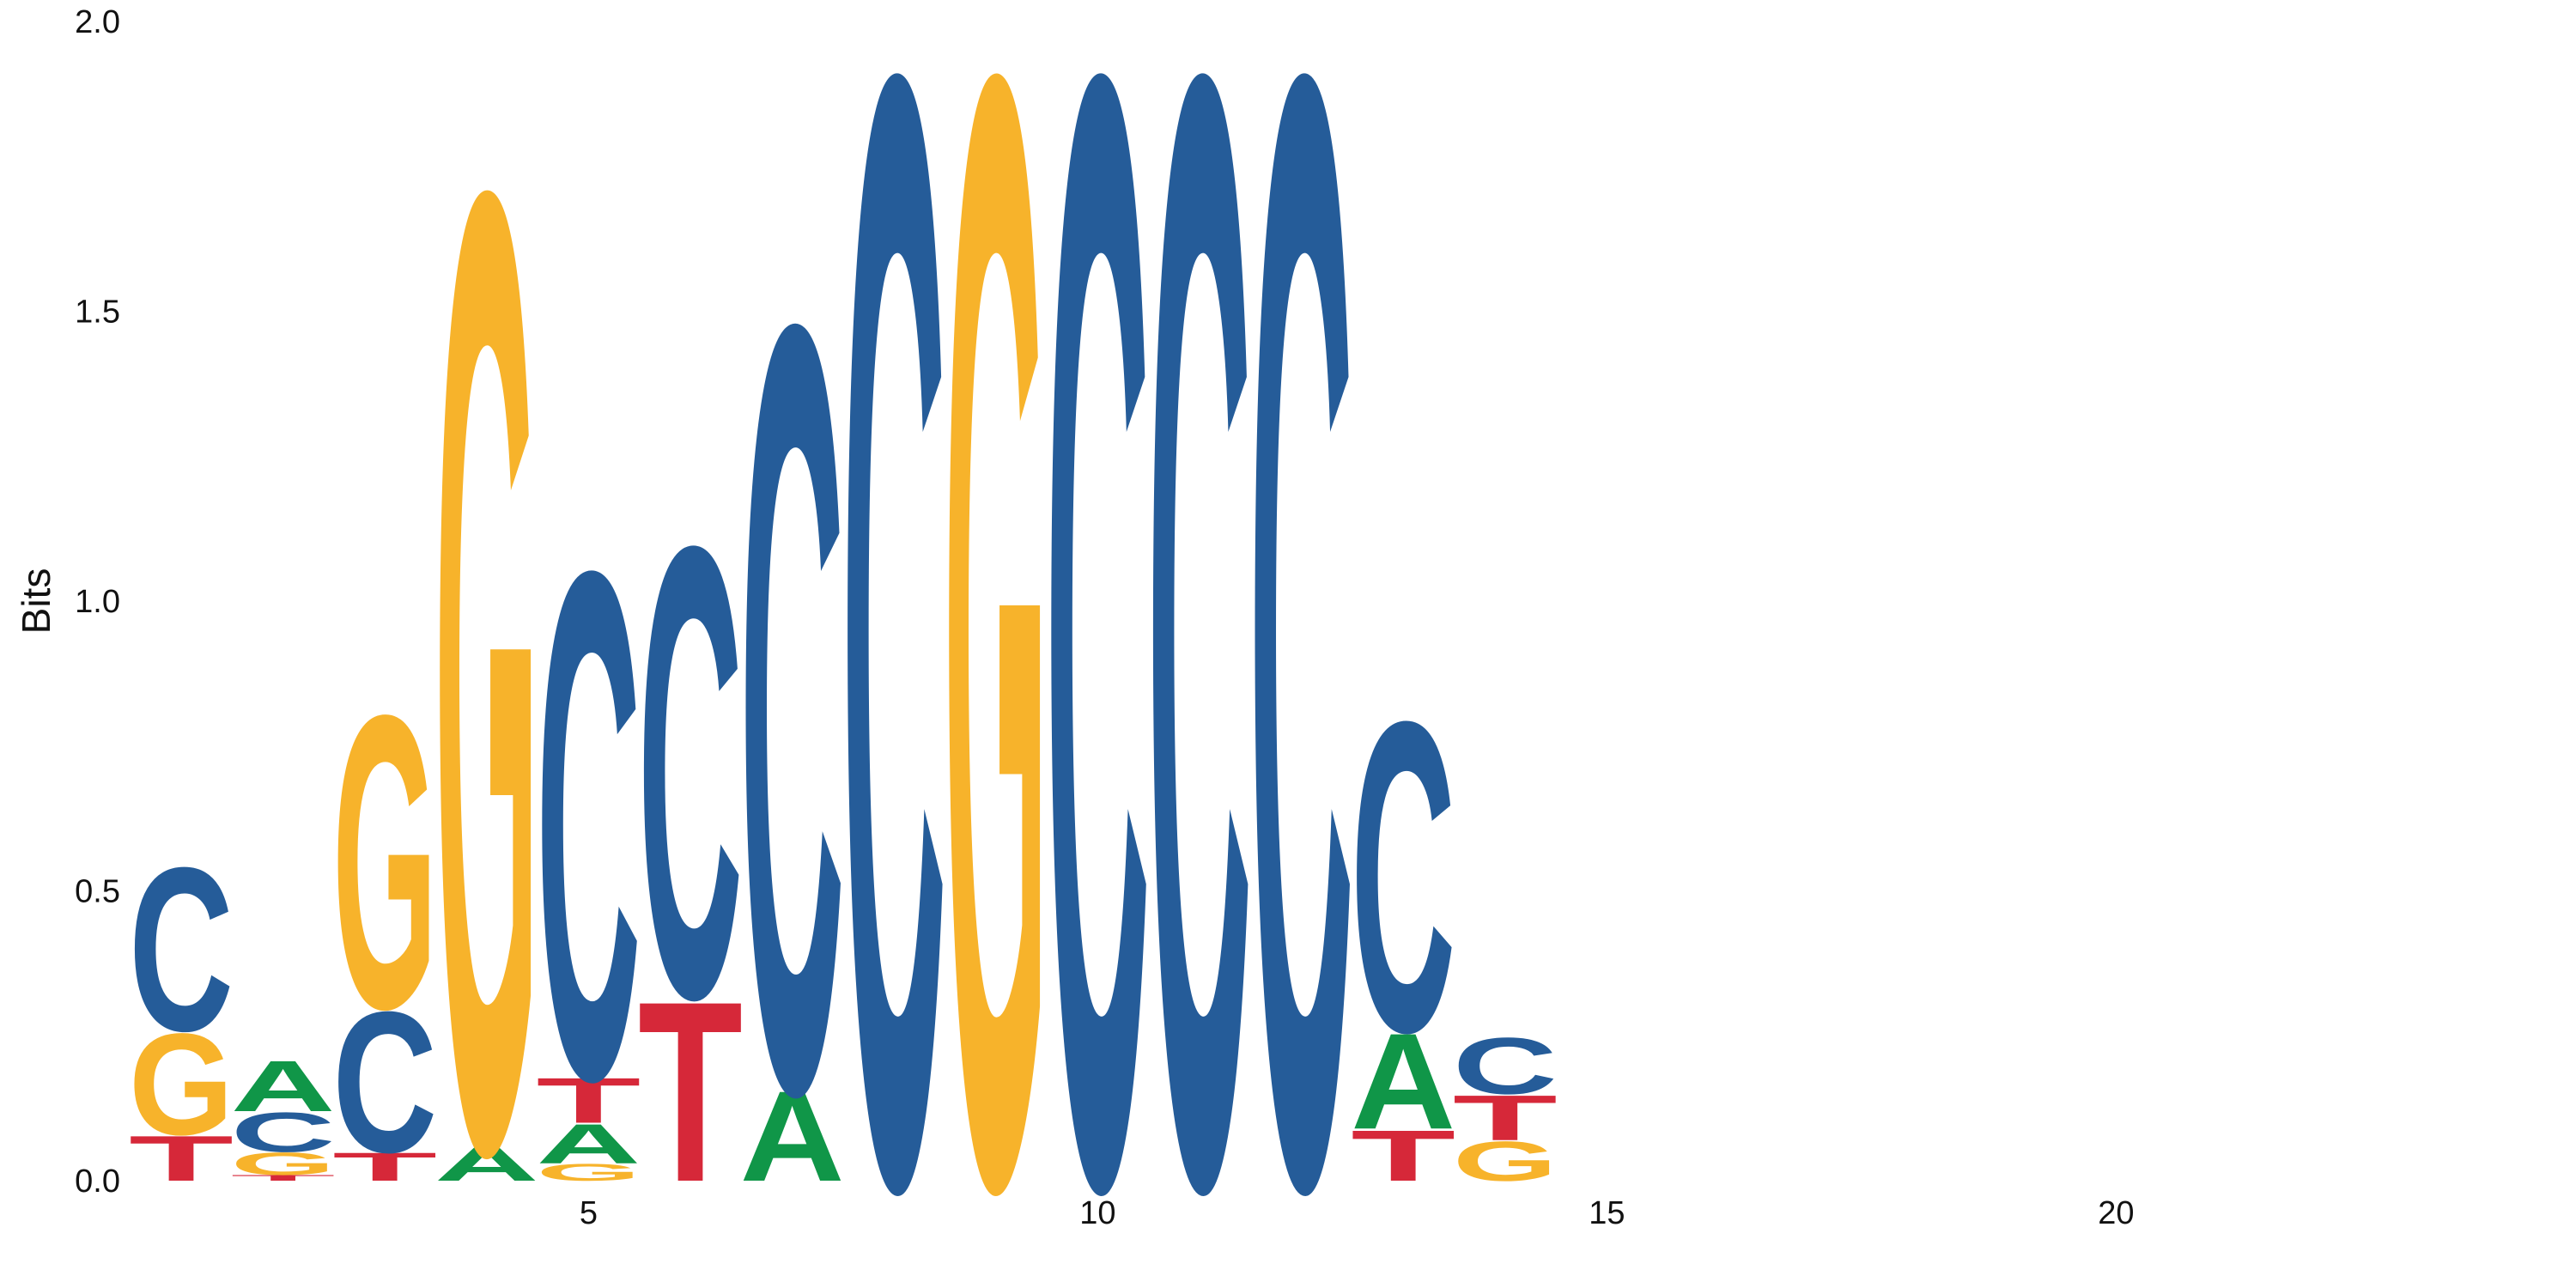 This screenshot has height=1288, width=2576. Describe the element at coordinates (98, 22) in the screenshot. I see `y-tick-label: 2.0` at that location.